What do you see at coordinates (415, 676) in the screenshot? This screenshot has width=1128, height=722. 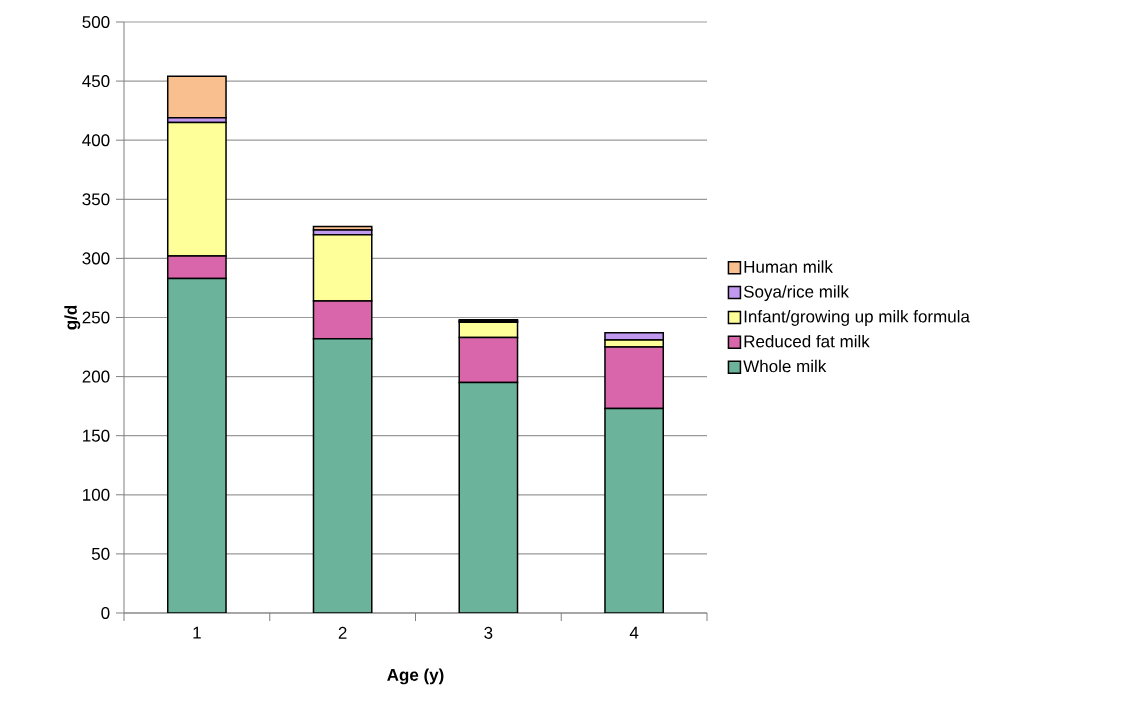 I see `x-axis-title: Age (y)` at bounding box center [415, 676].